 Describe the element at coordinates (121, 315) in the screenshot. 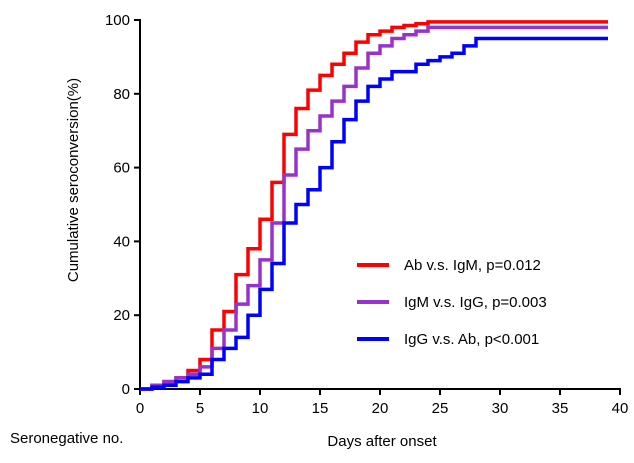

I see `y-tick-label: 20` at that location.